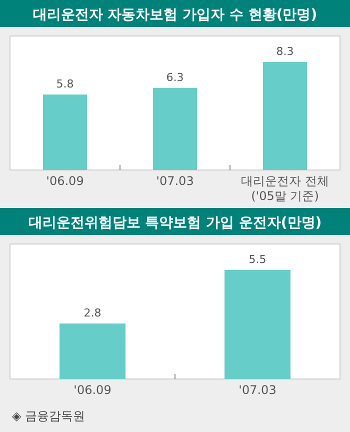  I want to click on text: ◈ 금융감독원, so click(49, 416).